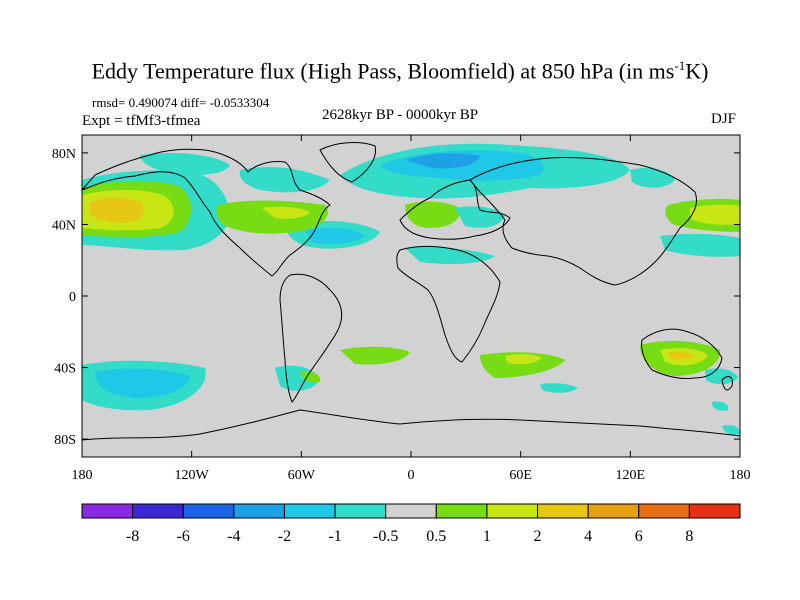 This screenshot has height=600, width=800. Describe the element at coordinates (181, 102) in the screenshot. I see `stats-text: rmsd= 0.490074 diff= -0.0533304` at that location.